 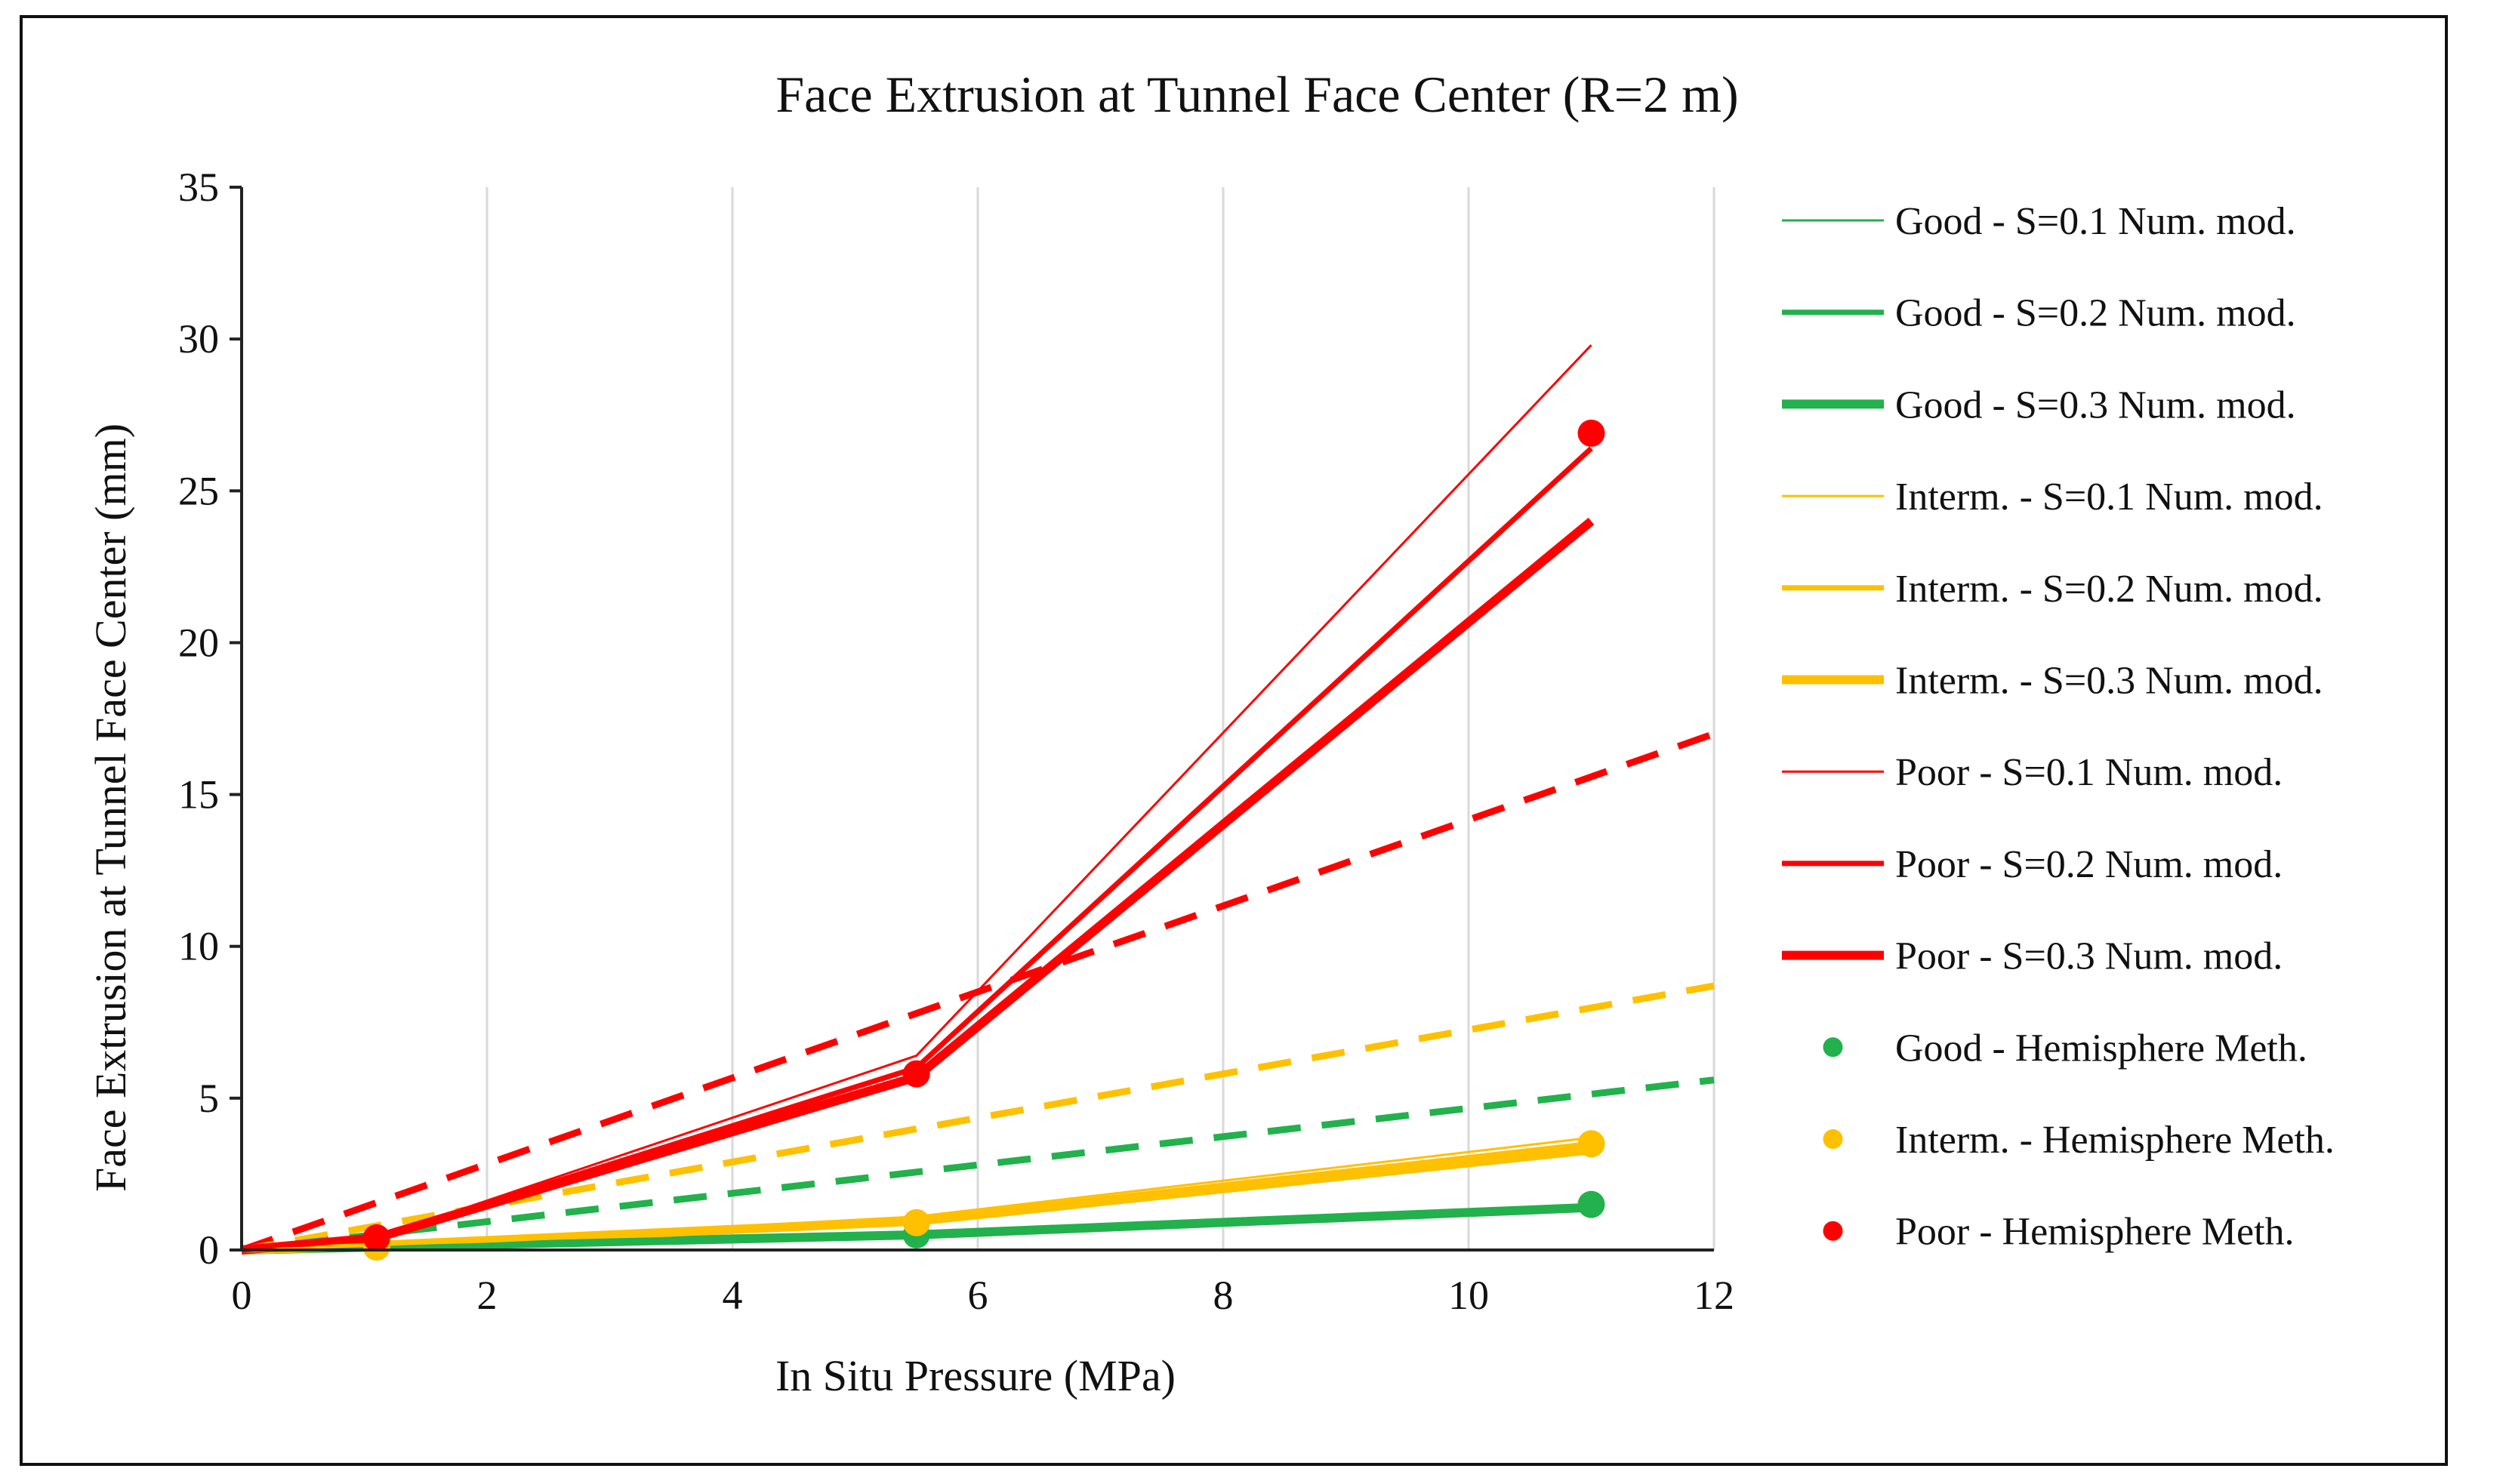 I want to click on legend-label-5: Interm. - S=0.3 Num. mod., so click(x=2109, y=681).